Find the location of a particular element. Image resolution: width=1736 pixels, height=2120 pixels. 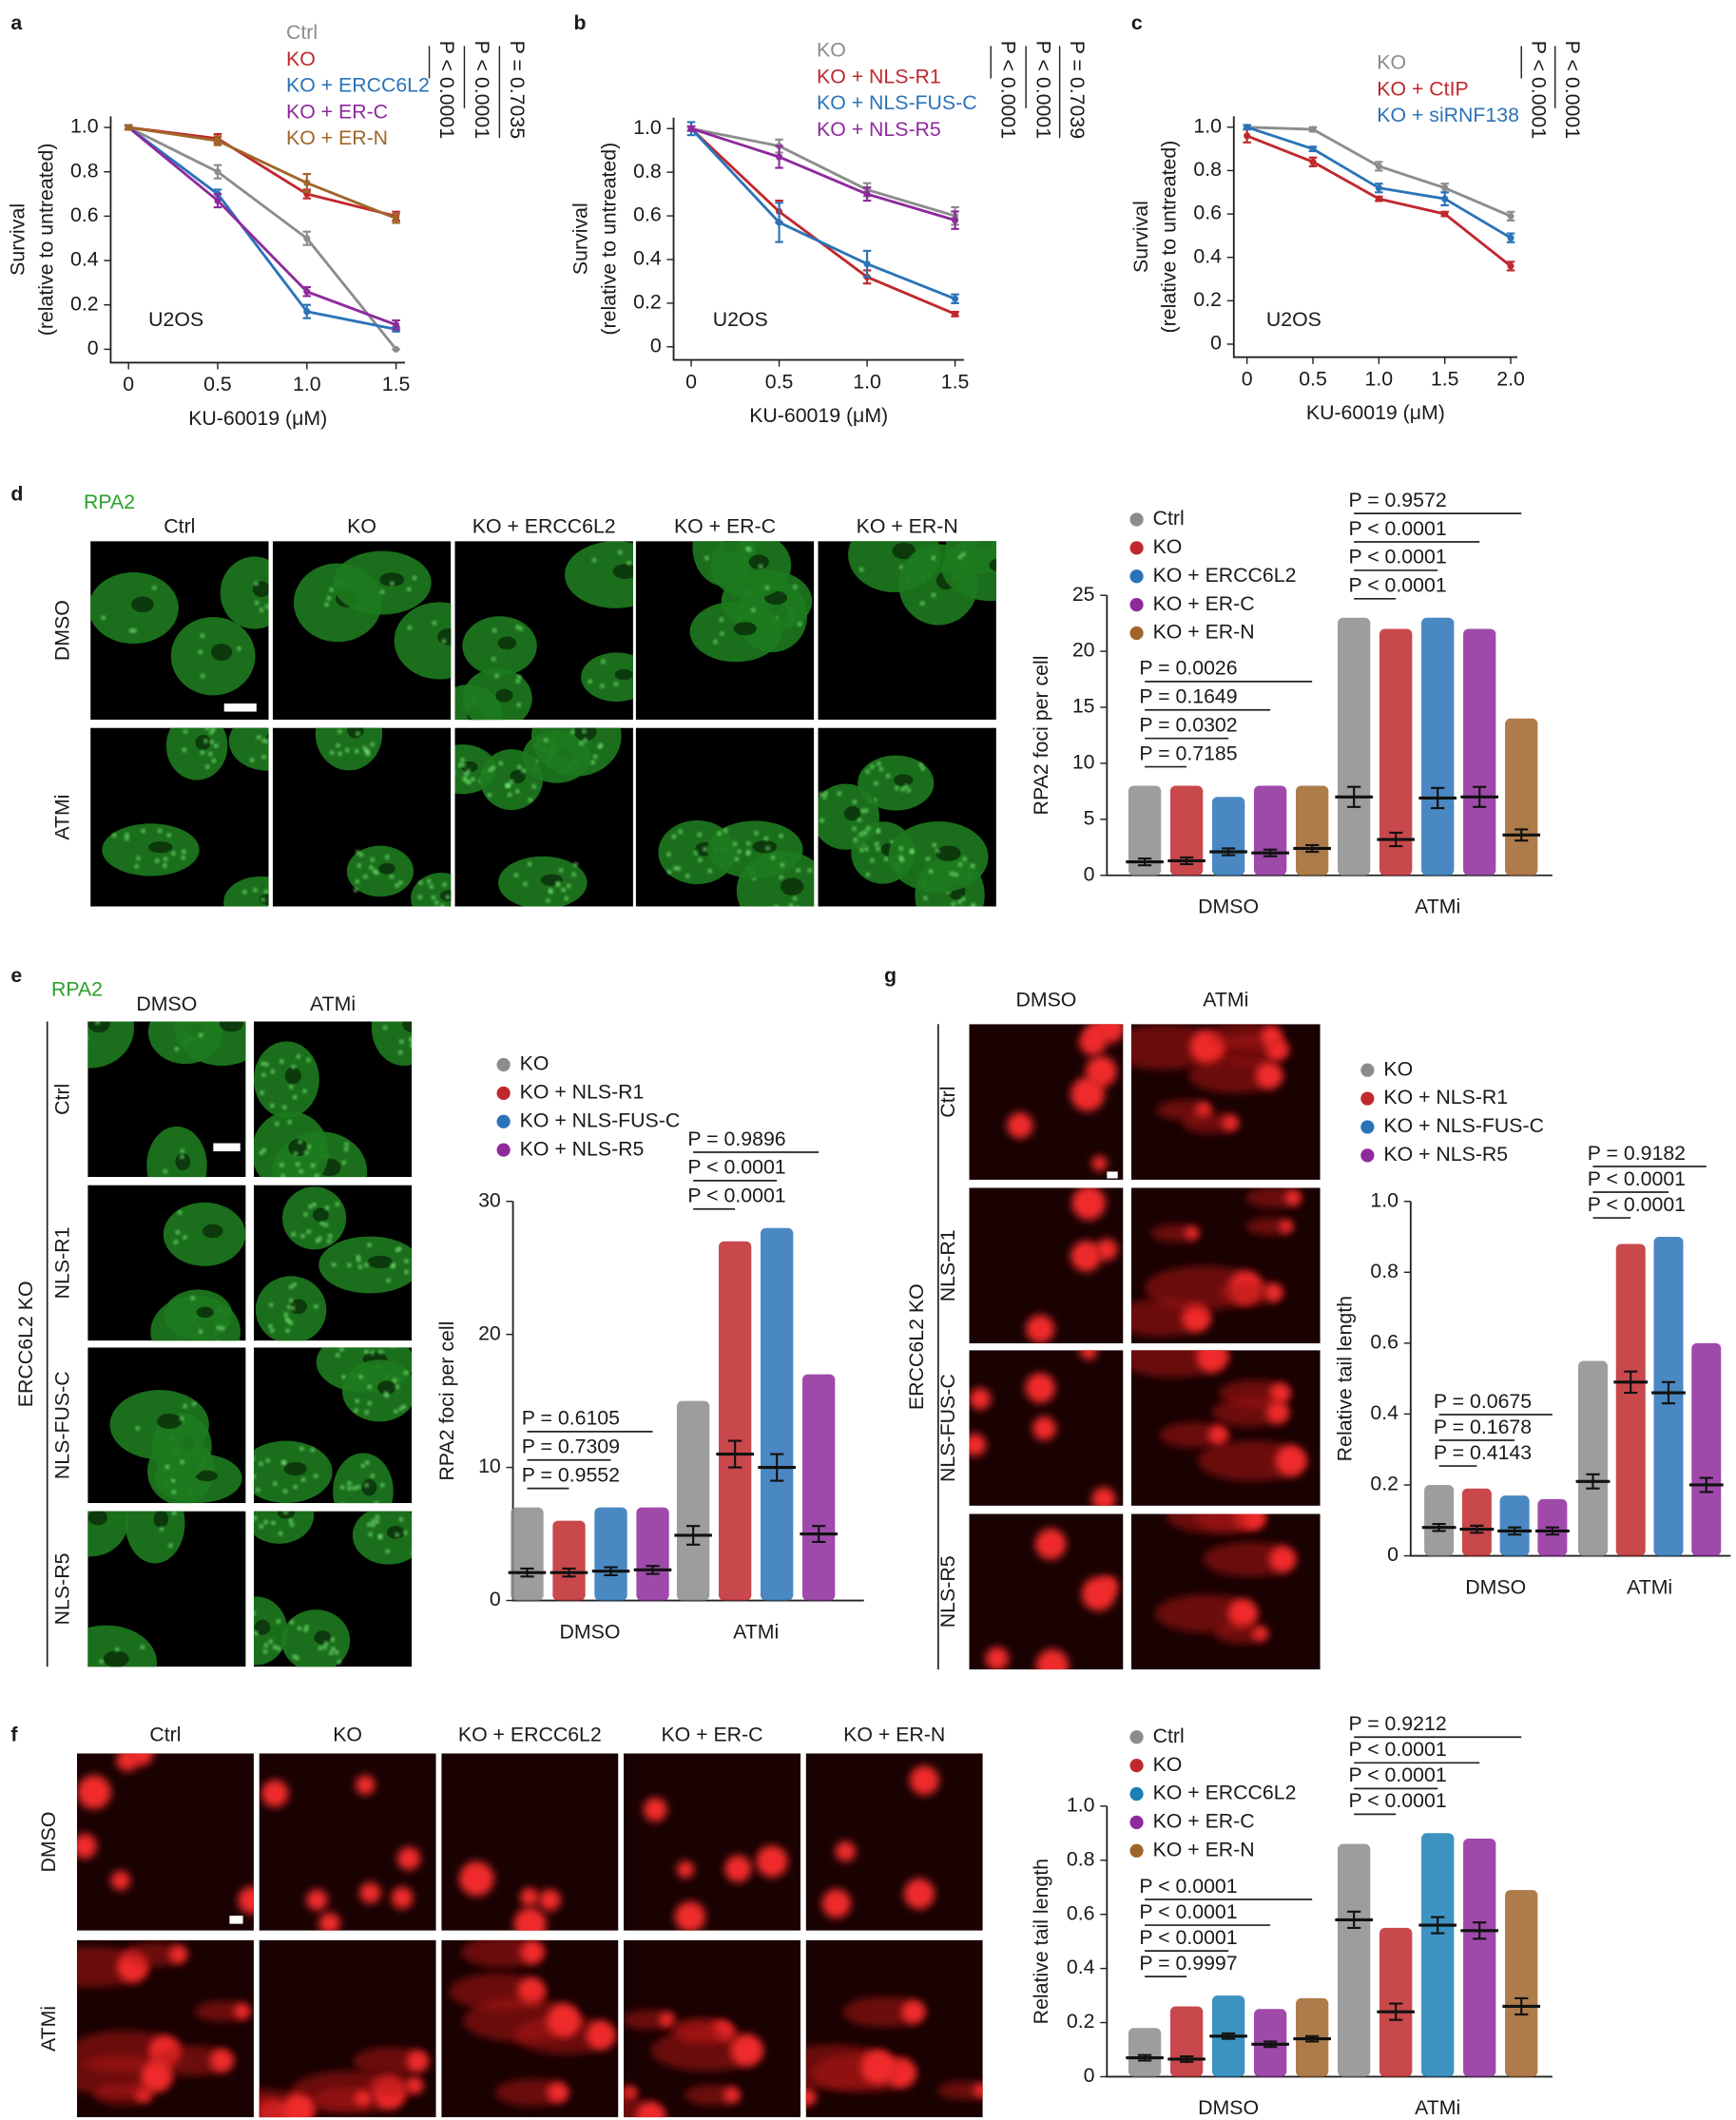

y-axis-label: (relative to untreated) is located at coordinates (609, 239).